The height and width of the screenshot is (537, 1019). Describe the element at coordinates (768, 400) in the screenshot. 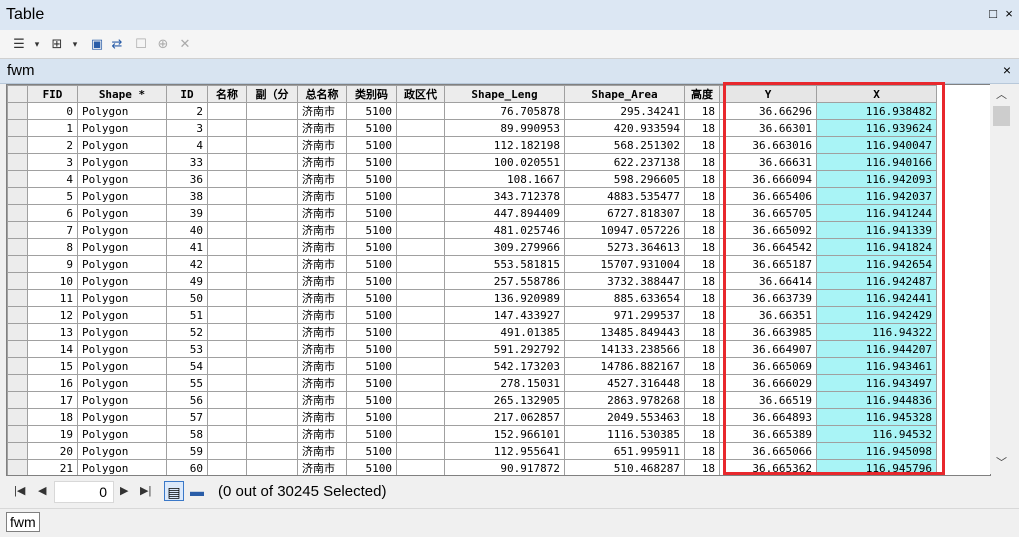

I see `table-cell: 36.66519` at that location.